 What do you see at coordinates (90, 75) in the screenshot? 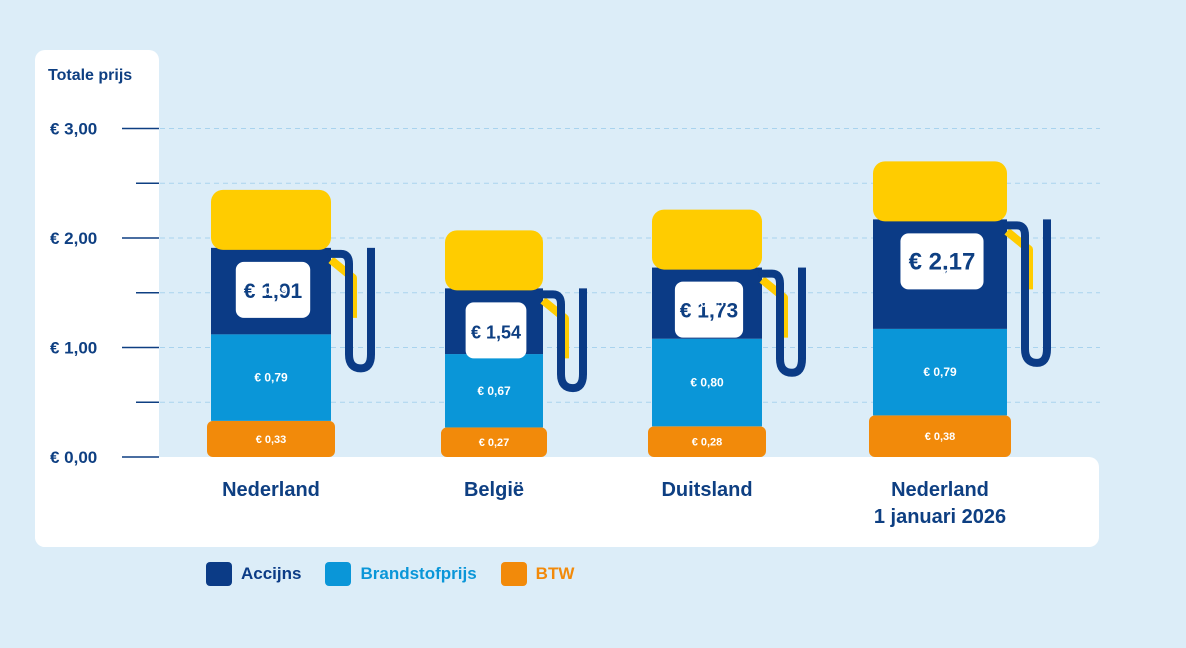
I see `y-axis-title: Totale prijs` at bounding box center [90, 75].